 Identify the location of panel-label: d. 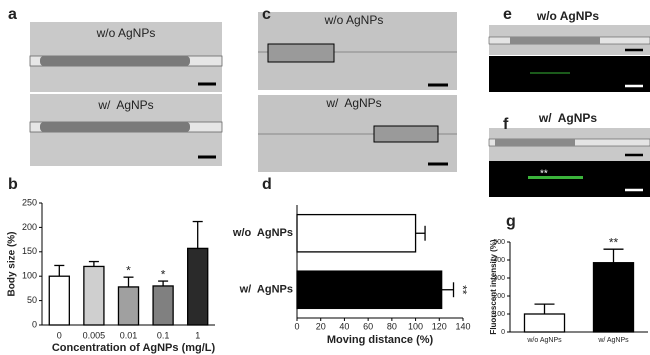
(267, 184).